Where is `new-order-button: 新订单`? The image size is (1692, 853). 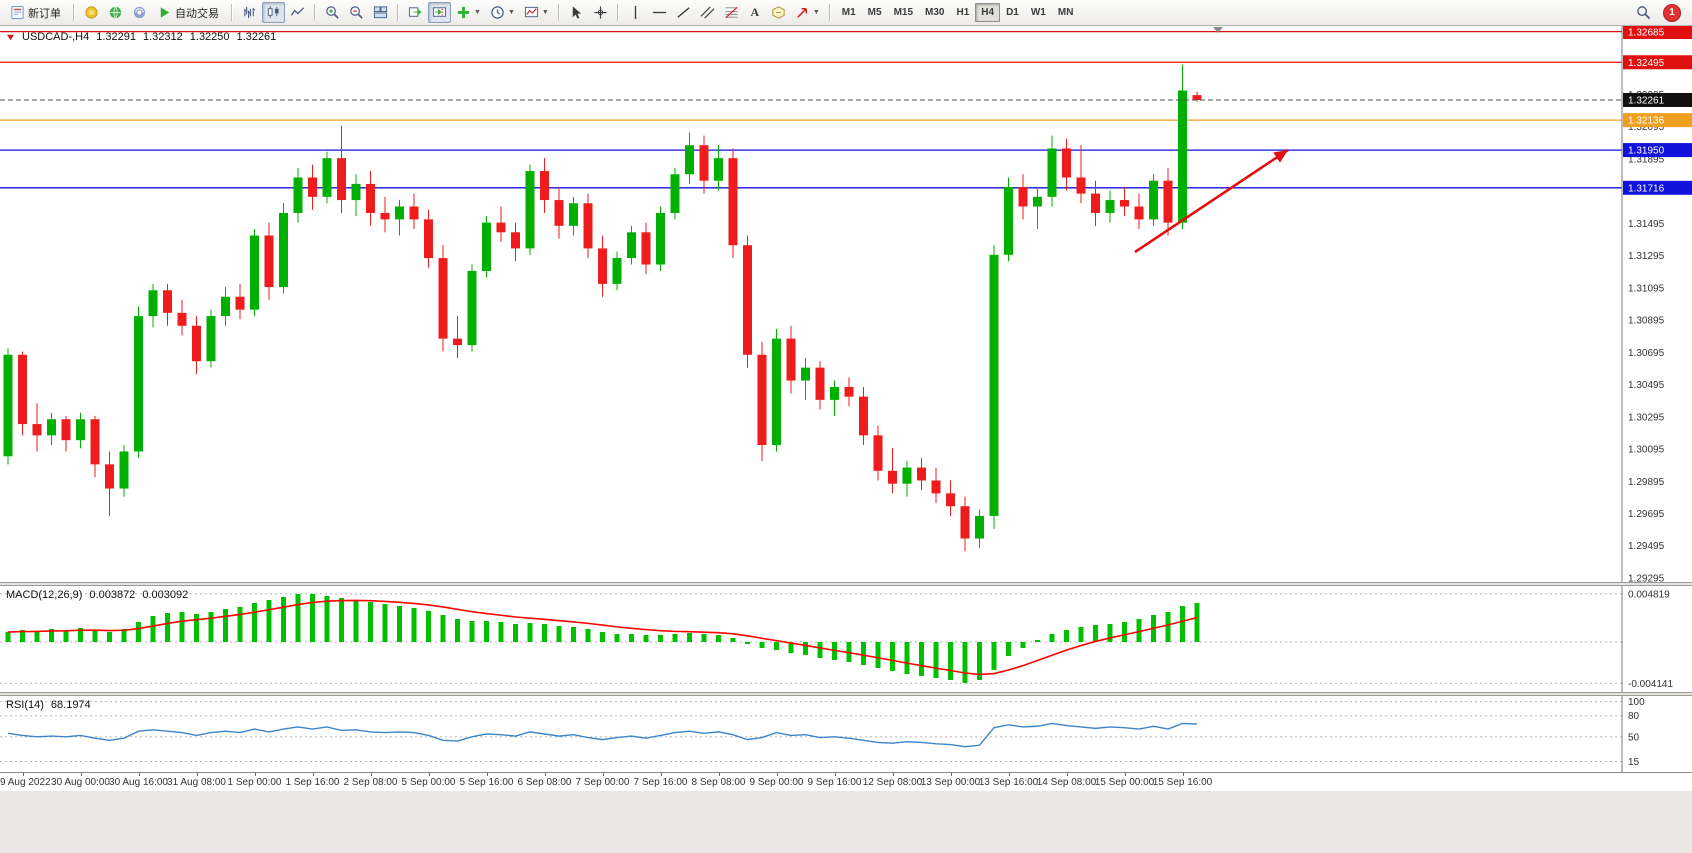
new-order-button: 新订单 is located at coordinates (36, 12).